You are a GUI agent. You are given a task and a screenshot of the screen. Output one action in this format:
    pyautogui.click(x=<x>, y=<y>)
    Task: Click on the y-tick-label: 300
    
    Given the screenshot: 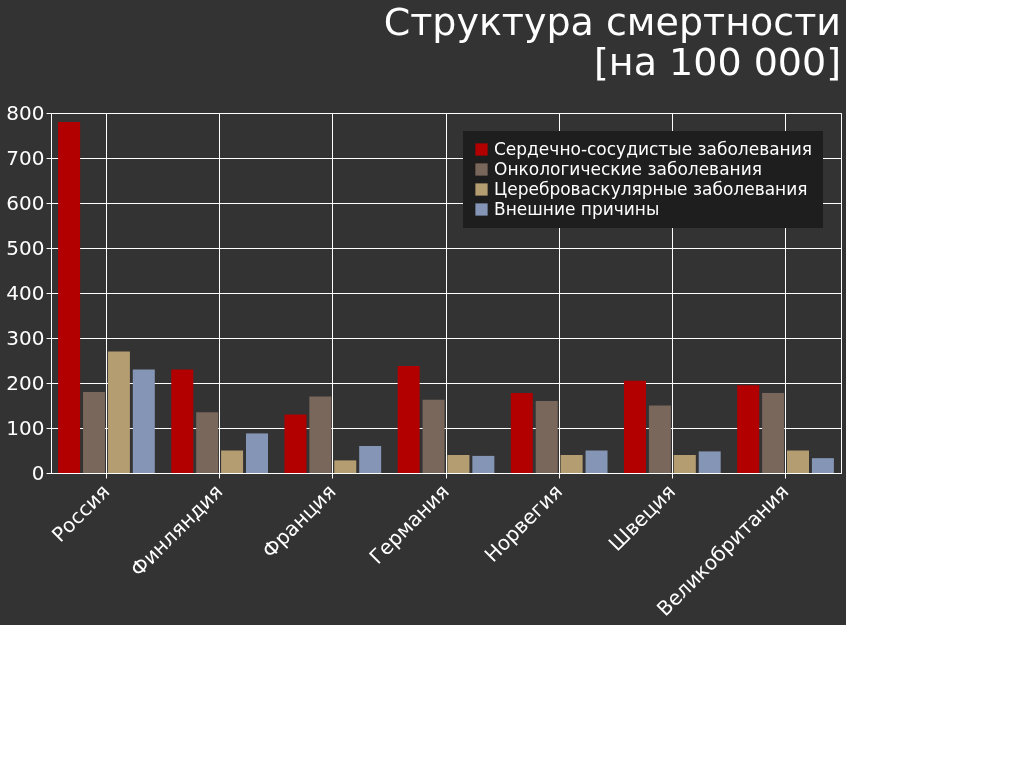 What is the action you would take?
    pyautogui.click(x=25, y=337)
    